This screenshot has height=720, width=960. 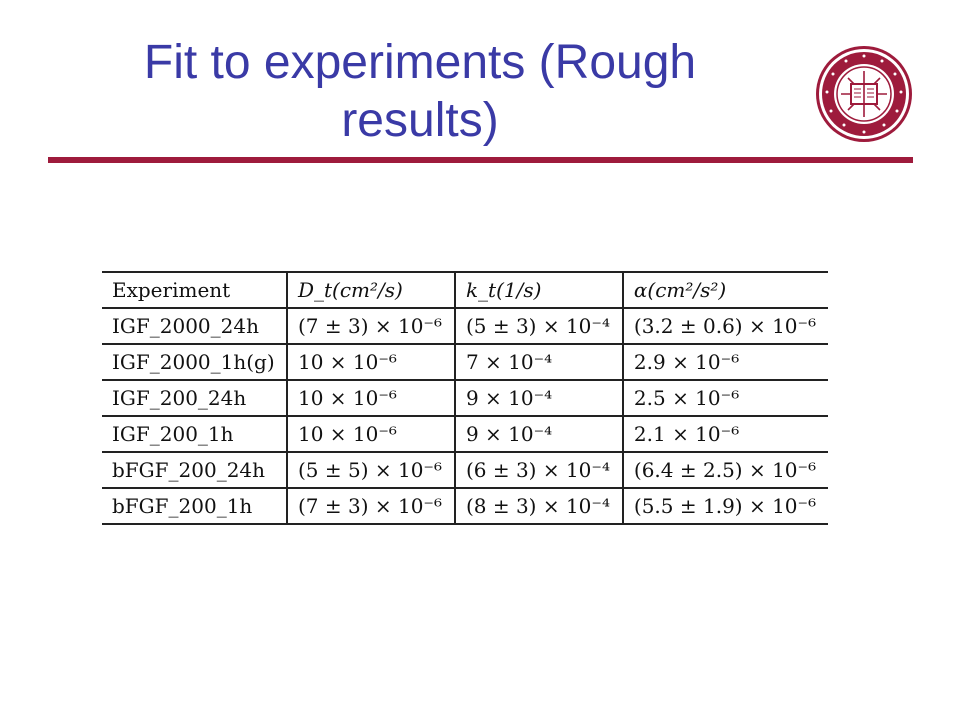 I want to click on cell-experiment: IGF_2000_24h, so click(x=194, y=326).